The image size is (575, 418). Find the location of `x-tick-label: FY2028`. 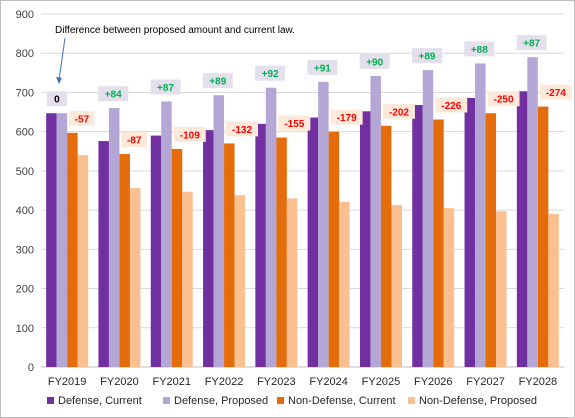

x-tick-label: FY2028 is located at coordinates (538, 382).